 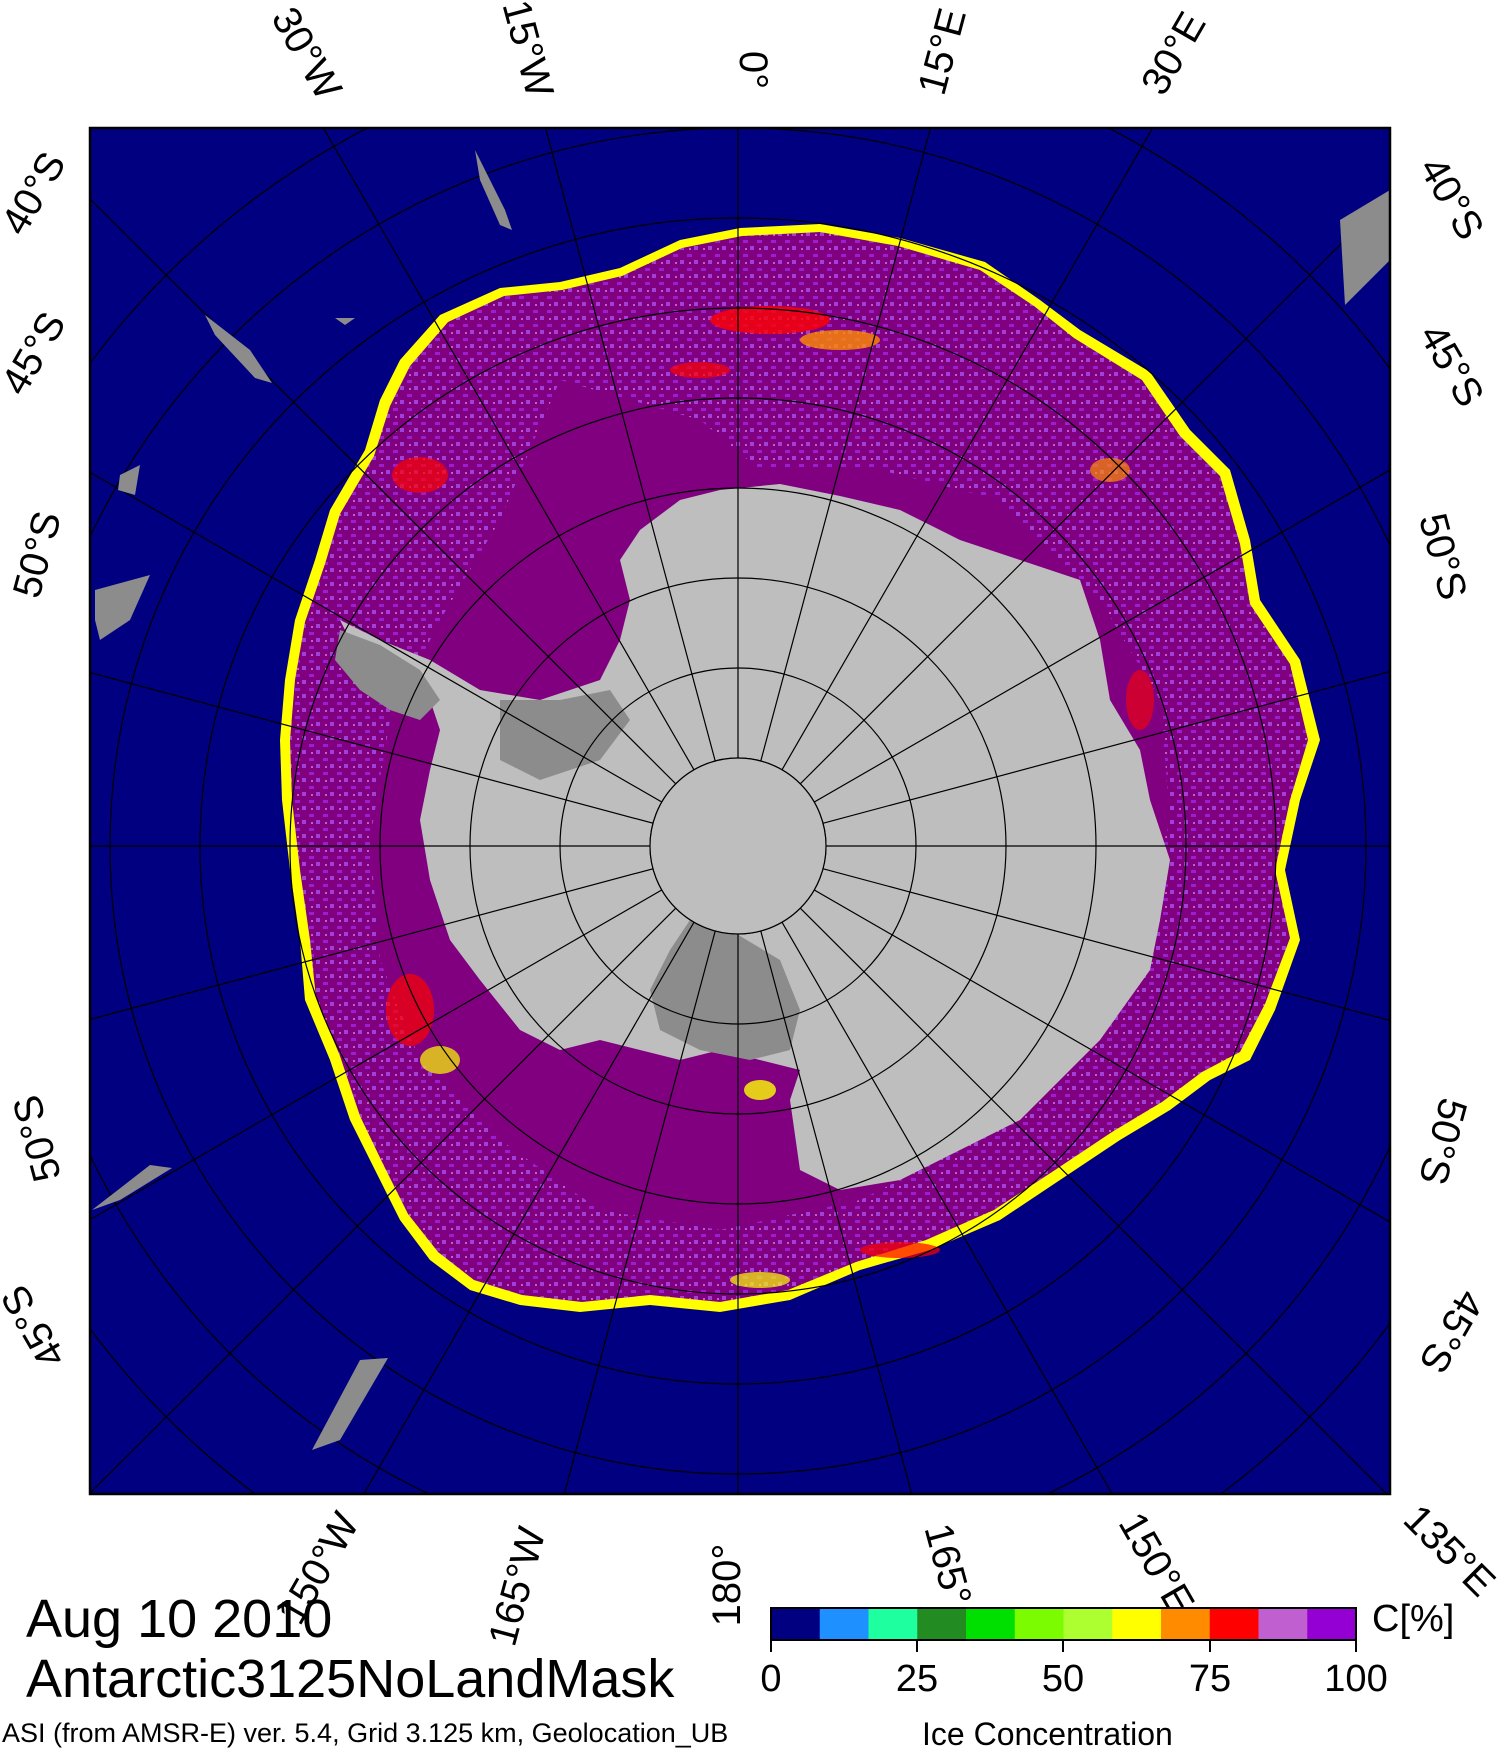 I want to click on date-label: Aug 10 2010, so click(x=179, y=1619).